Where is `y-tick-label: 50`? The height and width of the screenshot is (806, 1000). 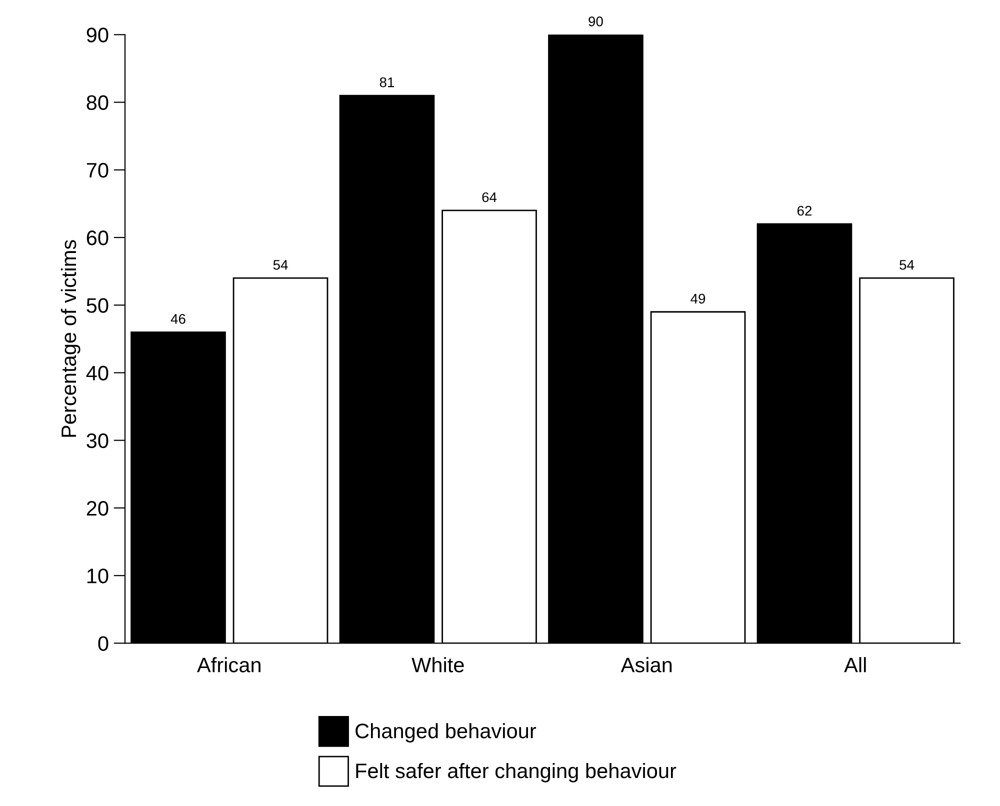 y-tick-label: 50 is located at coordinates (97, 305).